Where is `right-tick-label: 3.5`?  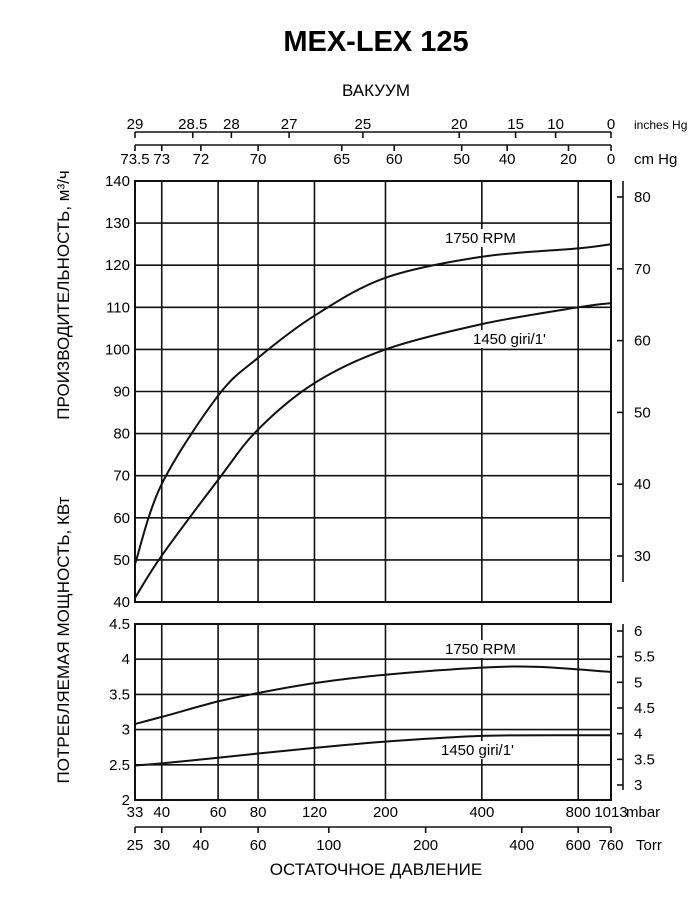
right-tick-label: 3.5 is located at coordinates (644, 759).